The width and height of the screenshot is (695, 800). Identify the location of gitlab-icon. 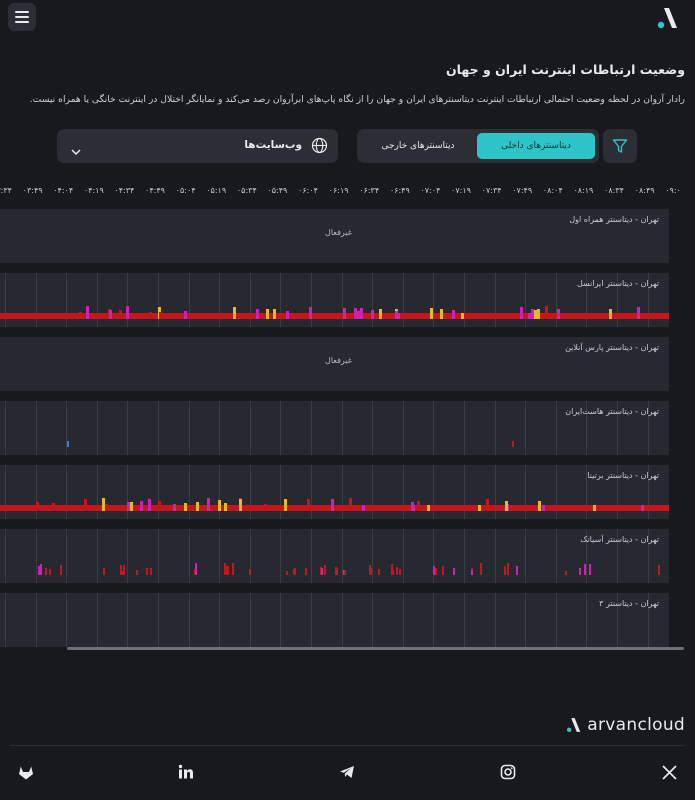
(26, 772).